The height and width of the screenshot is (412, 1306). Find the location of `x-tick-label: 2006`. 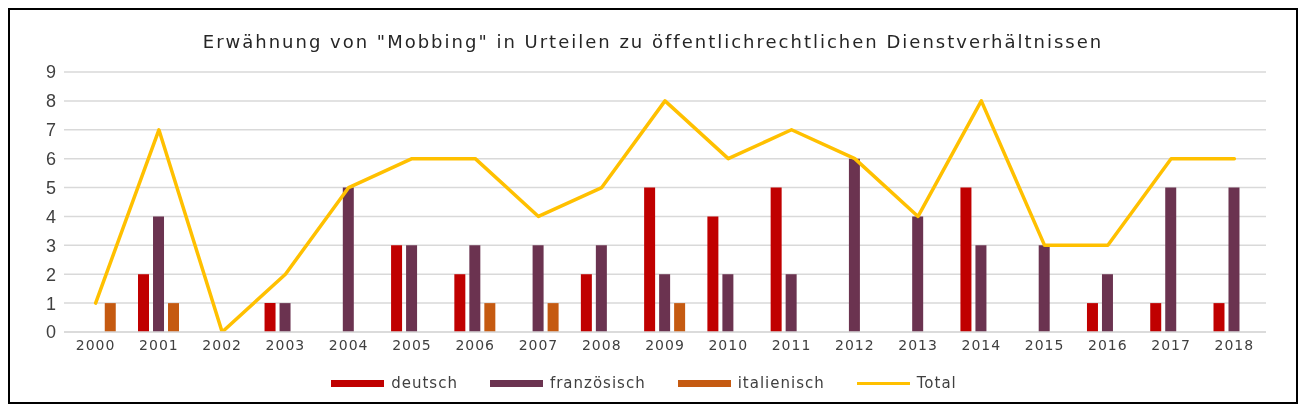

x-tick-label: 2006 is located at coordinates (475, 344).